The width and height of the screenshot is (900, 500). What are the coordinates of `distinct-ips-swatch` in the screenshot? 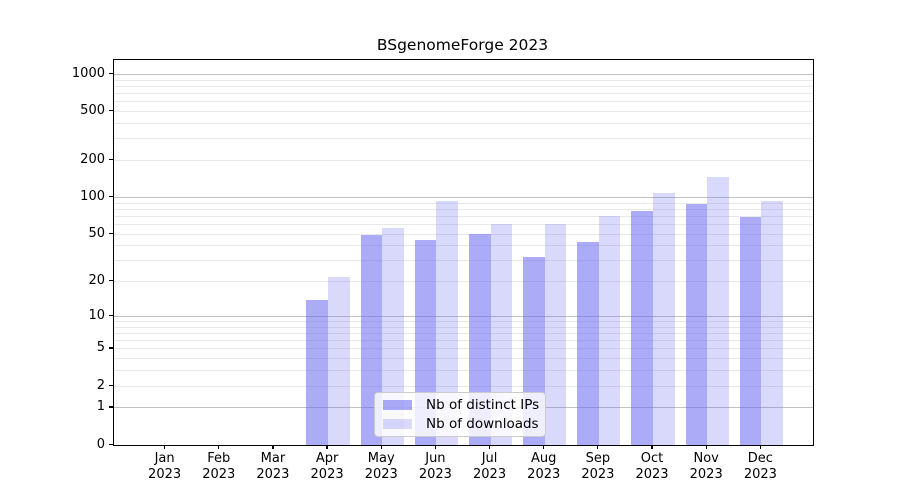 It's located at (397, 405).